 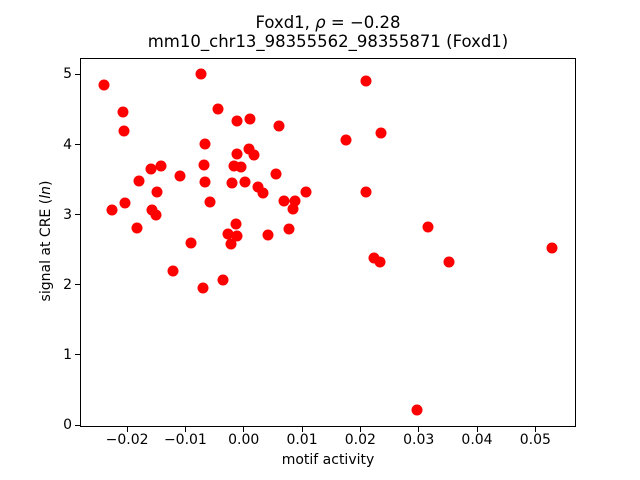 What do you see at coordinates (328, 41) in the screenshot?
I see `chart-subtitle: mm10_chr13_98355562_98355871 (Foxd1)` at bounding box center [328, 41].